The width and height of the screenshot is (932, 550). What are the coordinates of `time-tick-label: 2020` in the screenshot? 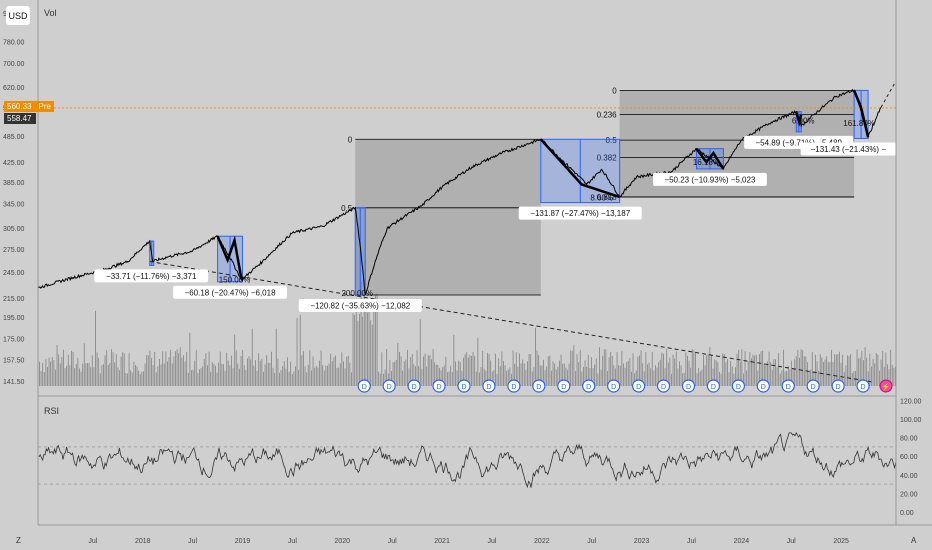 It's located at (343, 541).